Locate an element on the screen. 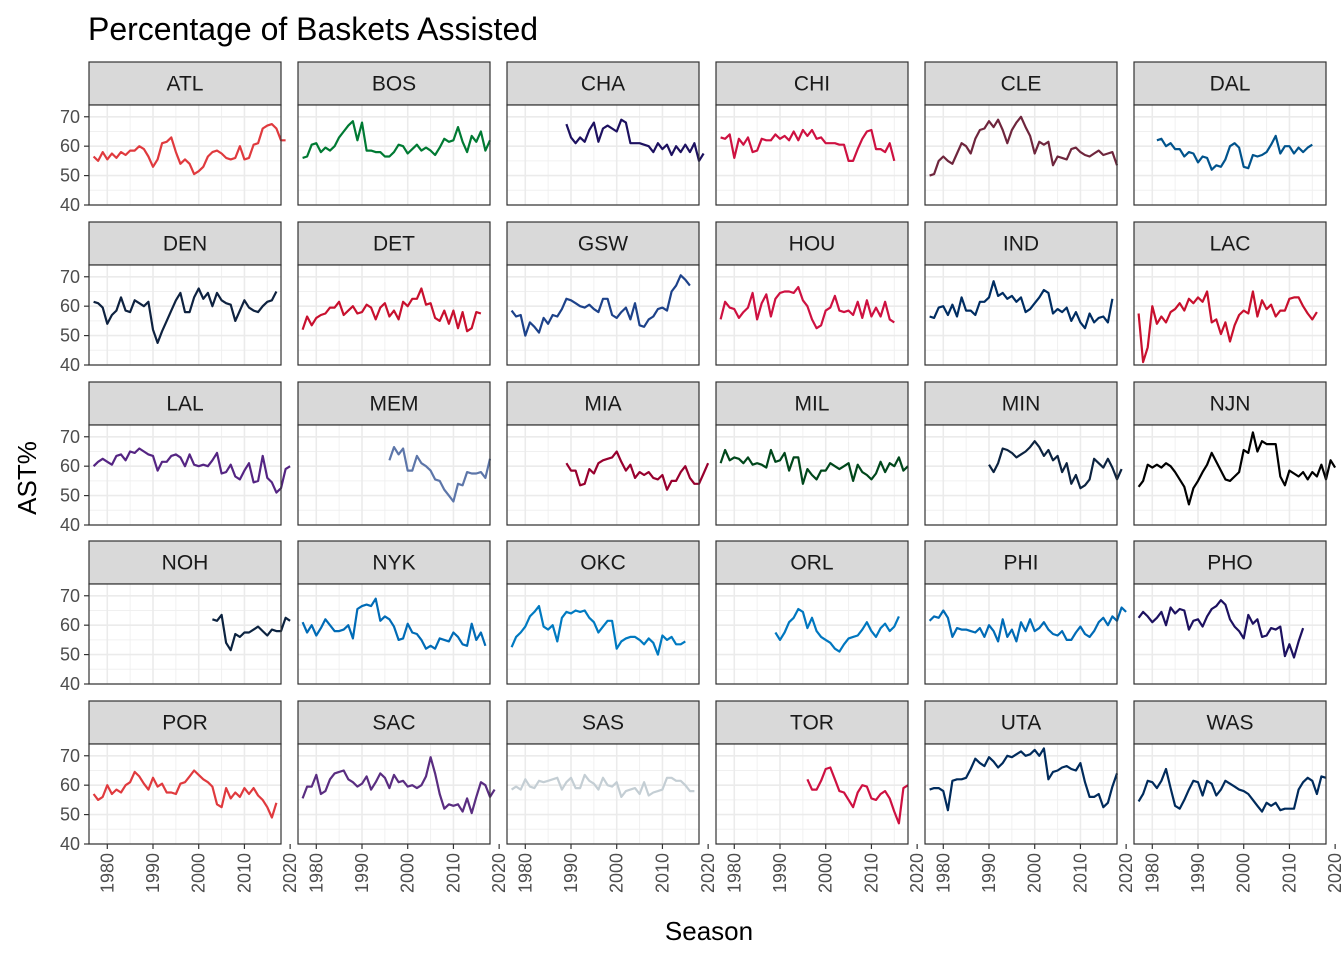 The image size is (1344, 960). y-tick-label: 50 is located at coordinates (70, 655).